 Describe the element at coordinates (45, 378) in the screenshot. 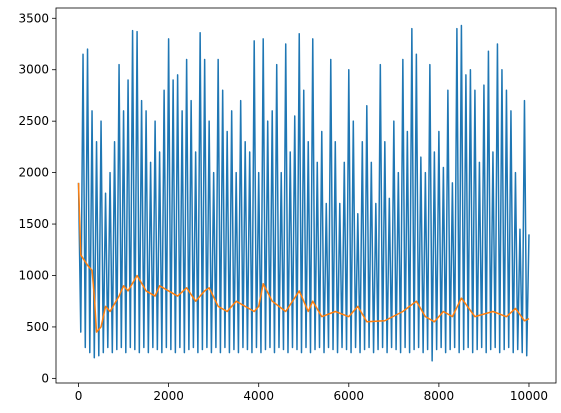

I see `y-tick-label: 0` at that location.